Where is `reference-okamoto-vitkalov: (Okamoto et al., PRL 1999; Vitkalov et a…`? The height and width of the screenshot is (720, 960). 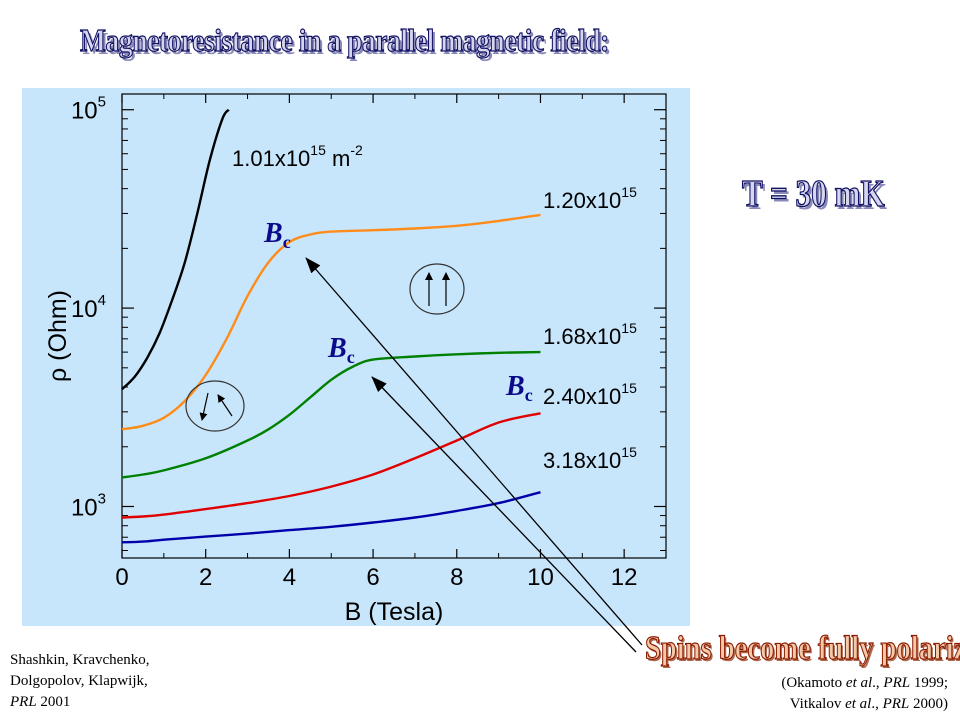
reference-okamoto-vitkalov: (Okamoto et al., PRL 1999; Vitkalov et a… is located at coordinates (798, 694).